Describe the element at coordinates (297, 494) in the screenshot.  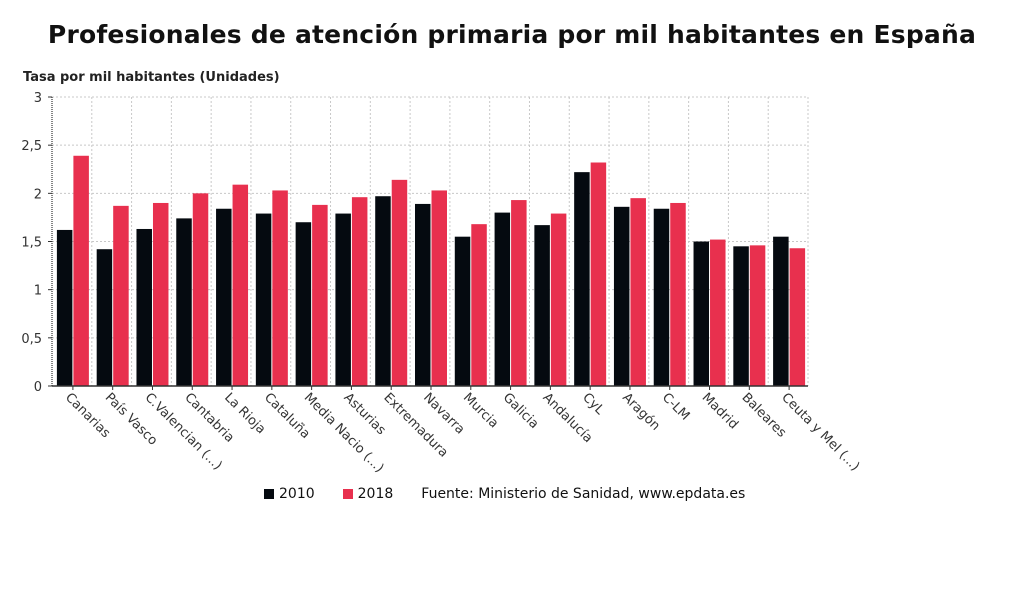
I see `legend-label-2010: 2010` at that location.